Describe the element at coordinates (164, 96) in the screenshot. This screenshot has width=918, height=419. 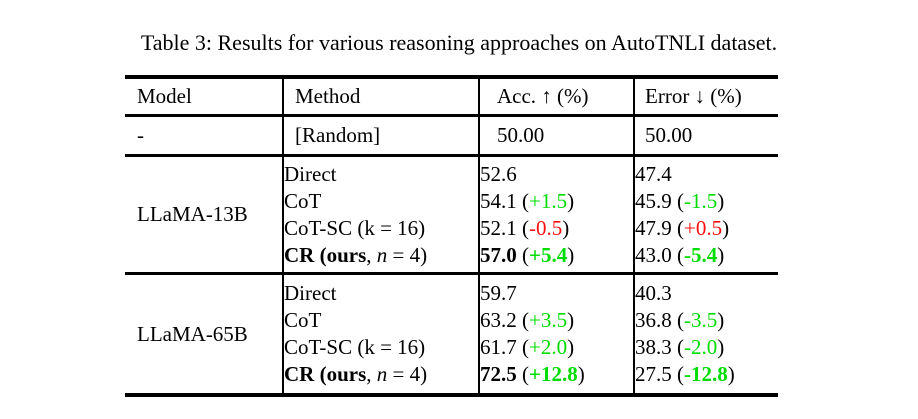
I see `col-header-model: Model` at that location.